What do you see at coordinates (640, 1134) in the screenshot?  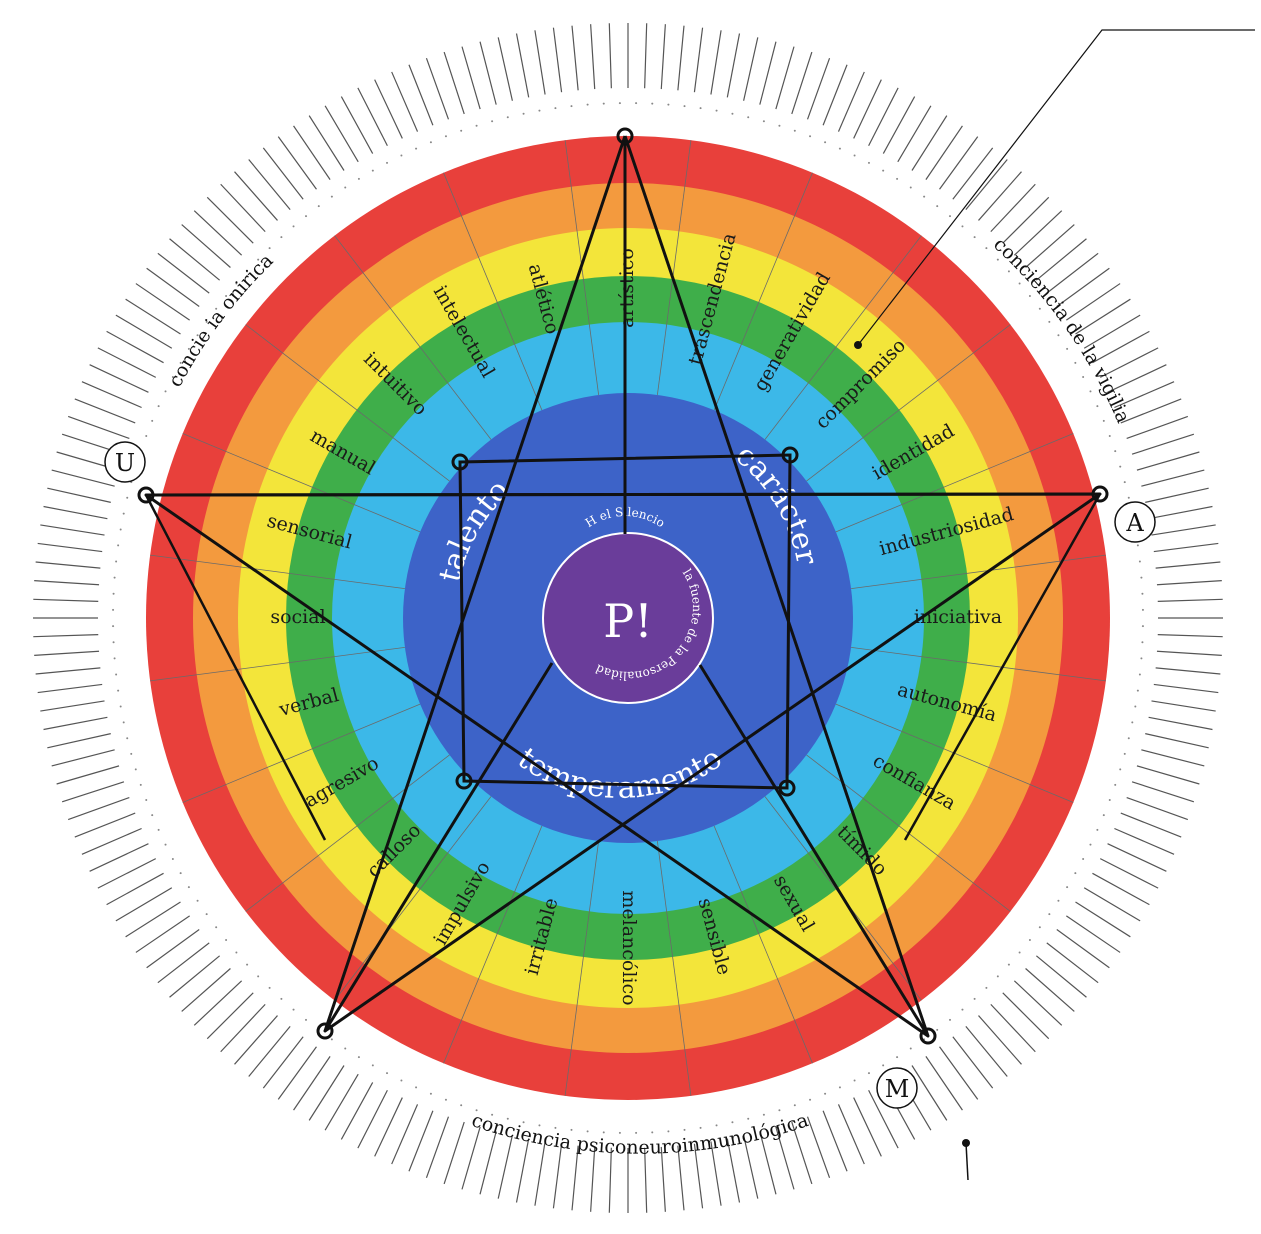 I see `psico-label: conciencia psiconeuroinmunológica` at bounding box center [640, 1134].